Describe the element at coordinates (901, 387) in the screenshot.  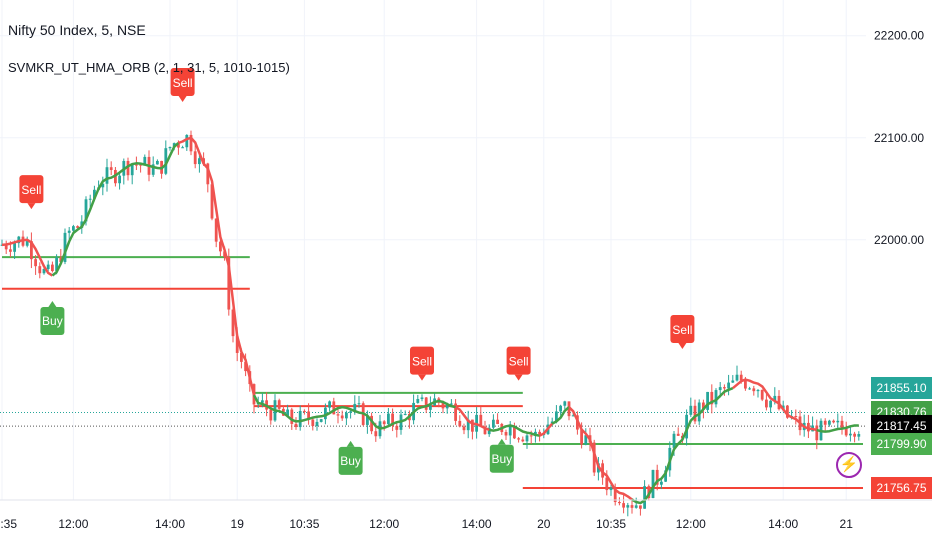
I see `price-tag: 21855.10` at that location.